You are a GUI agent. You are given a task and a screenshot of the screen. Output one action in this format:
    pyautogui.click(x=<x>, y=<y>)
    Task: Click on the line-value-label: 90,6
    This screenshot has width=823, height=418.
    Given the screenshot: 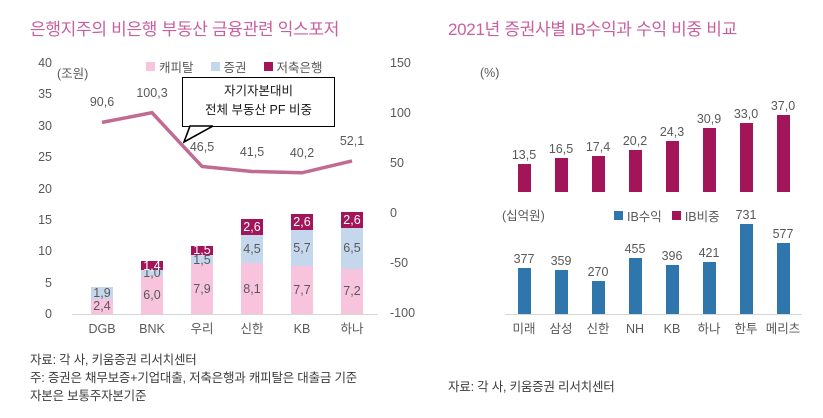 What is the action you would take?
    pyautogui.click(x=102, y=102)
    